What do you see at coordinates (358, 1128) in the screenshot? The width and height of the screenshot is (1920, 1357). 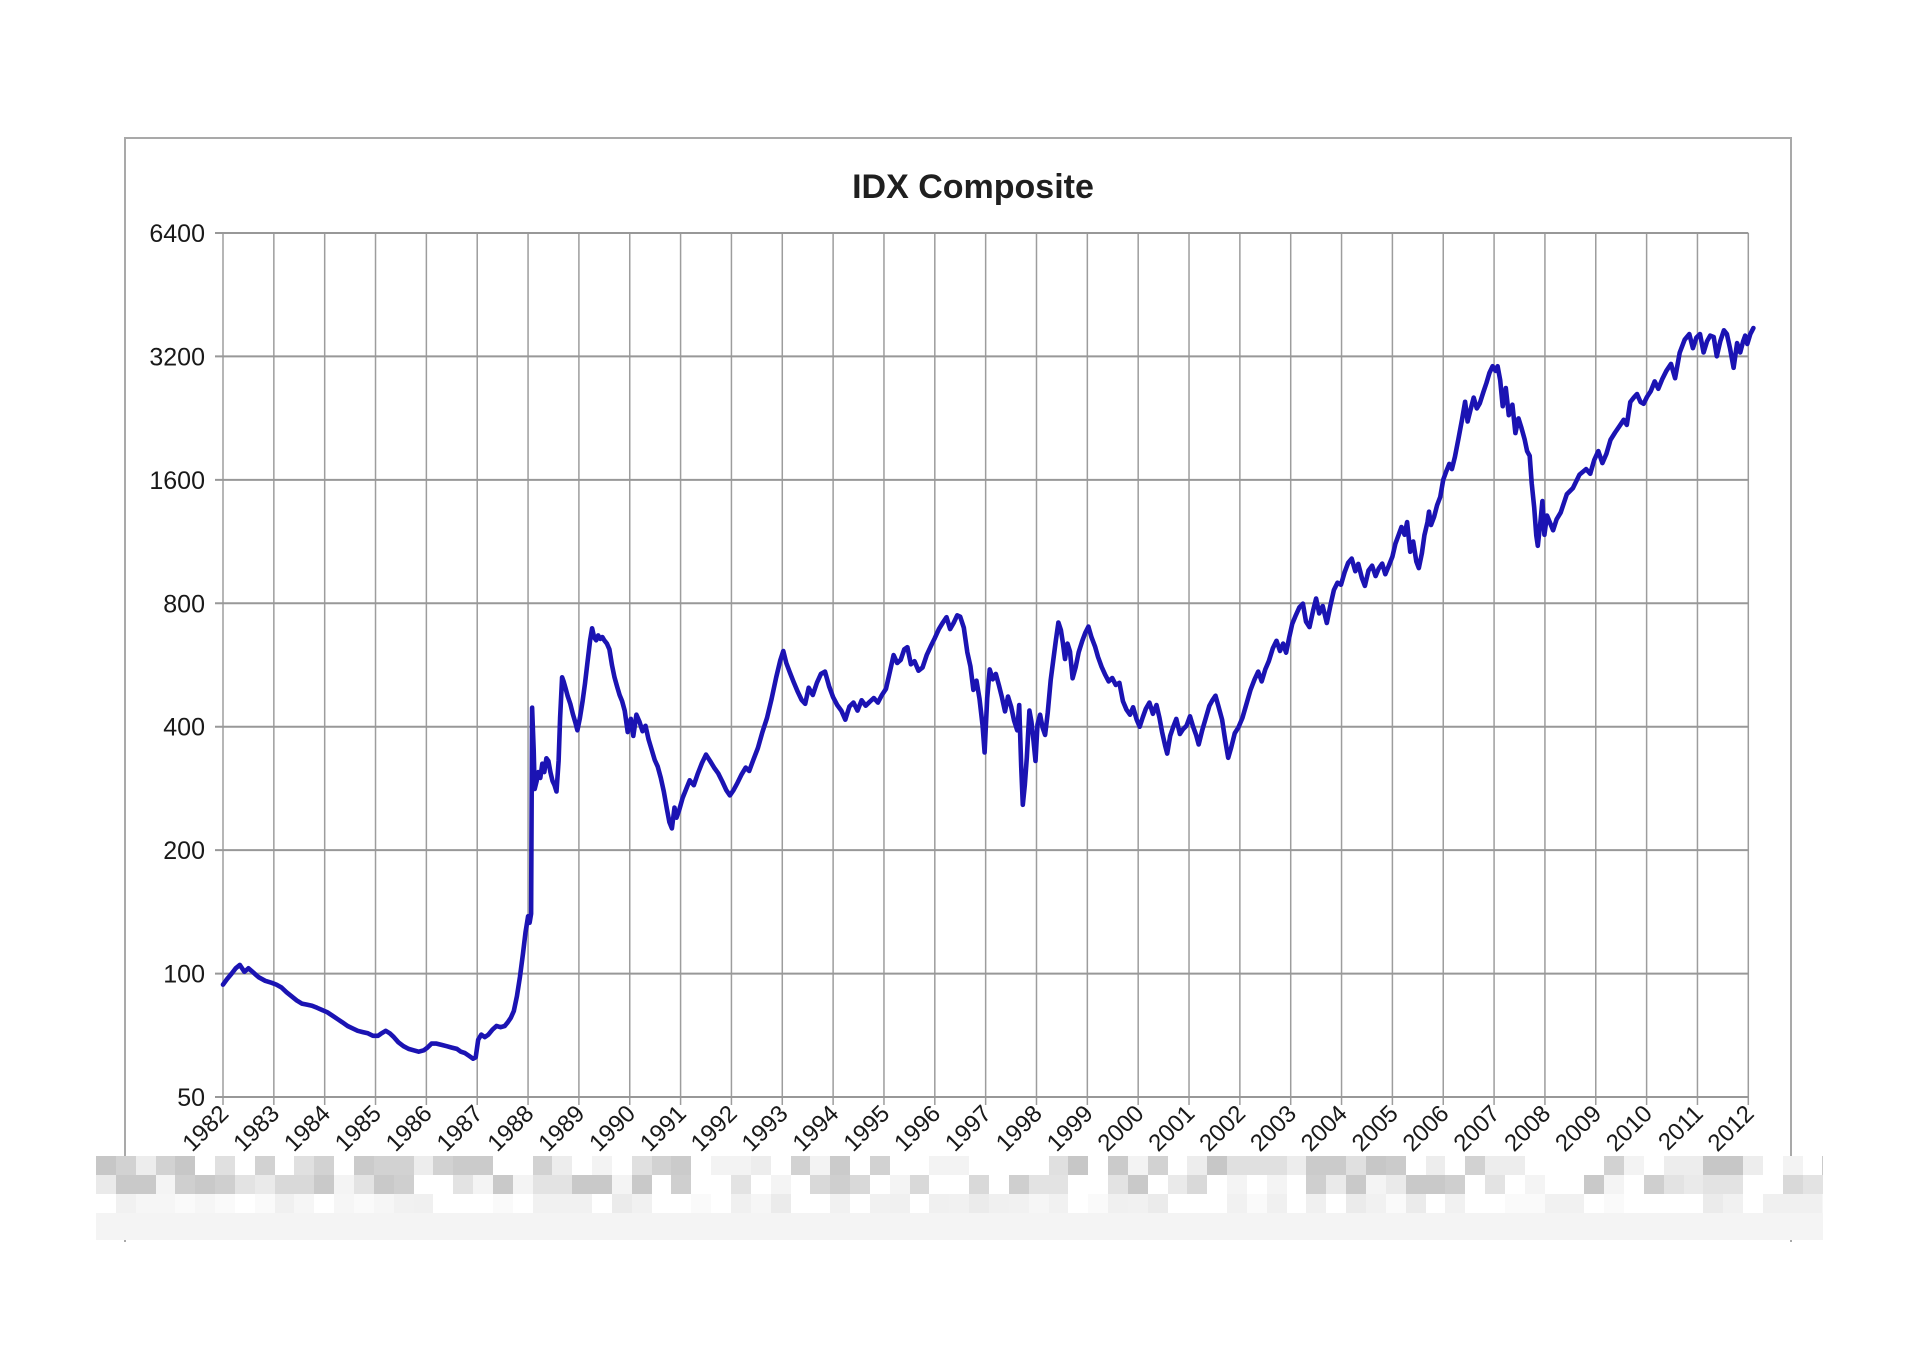 I see `x-axis-tick-label: 1985` at bounding box center [358, 1128].